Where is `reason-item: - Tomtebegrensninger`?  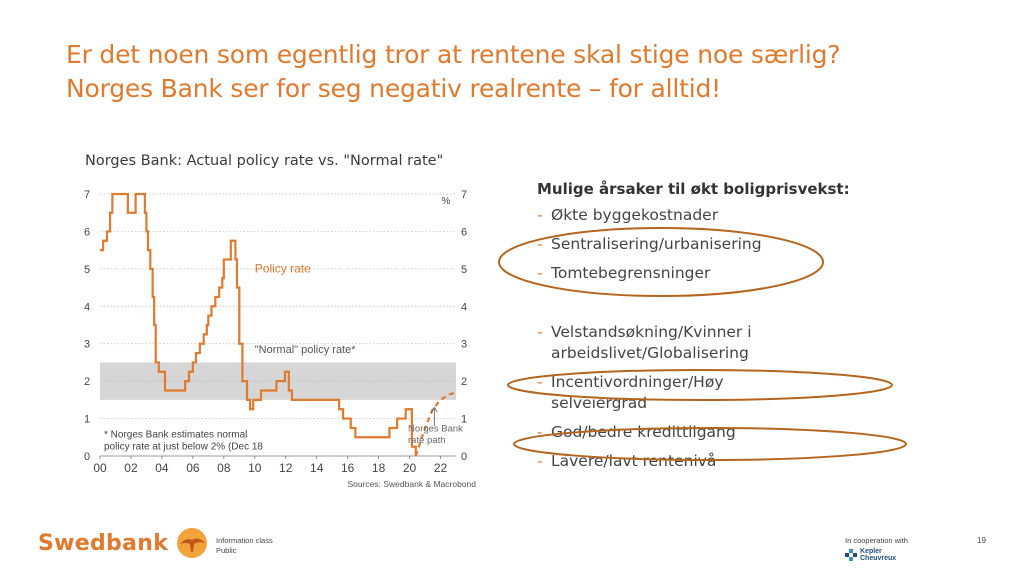 reason-item: - Tomtebegrensninger is located at coordinates (702, 273).